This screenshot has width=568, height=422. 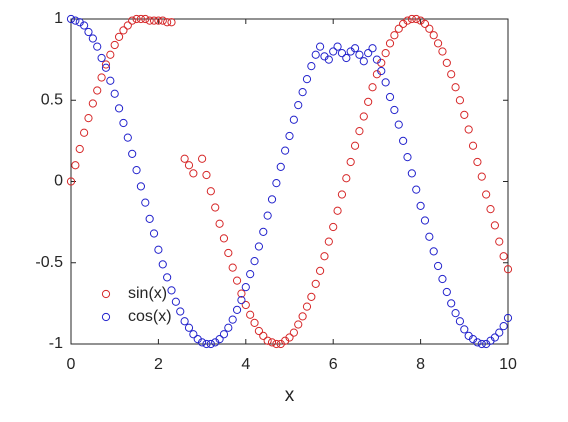 What do you see at coordinates (58, 181) in the screenshot?
I see `y-tick-label: 0` at bounding box center [58, 181].